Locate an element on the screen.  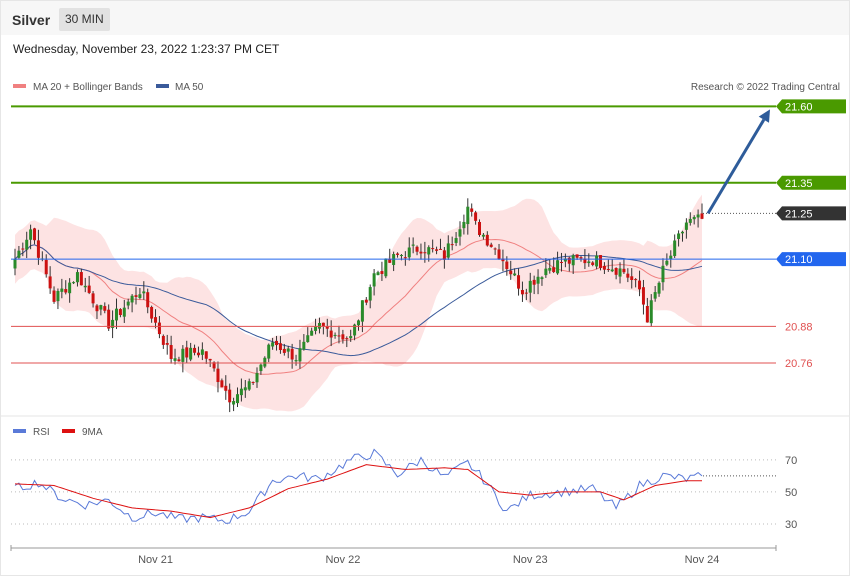
rsi-tick-30: 30 is located at coordinates (791, 525).